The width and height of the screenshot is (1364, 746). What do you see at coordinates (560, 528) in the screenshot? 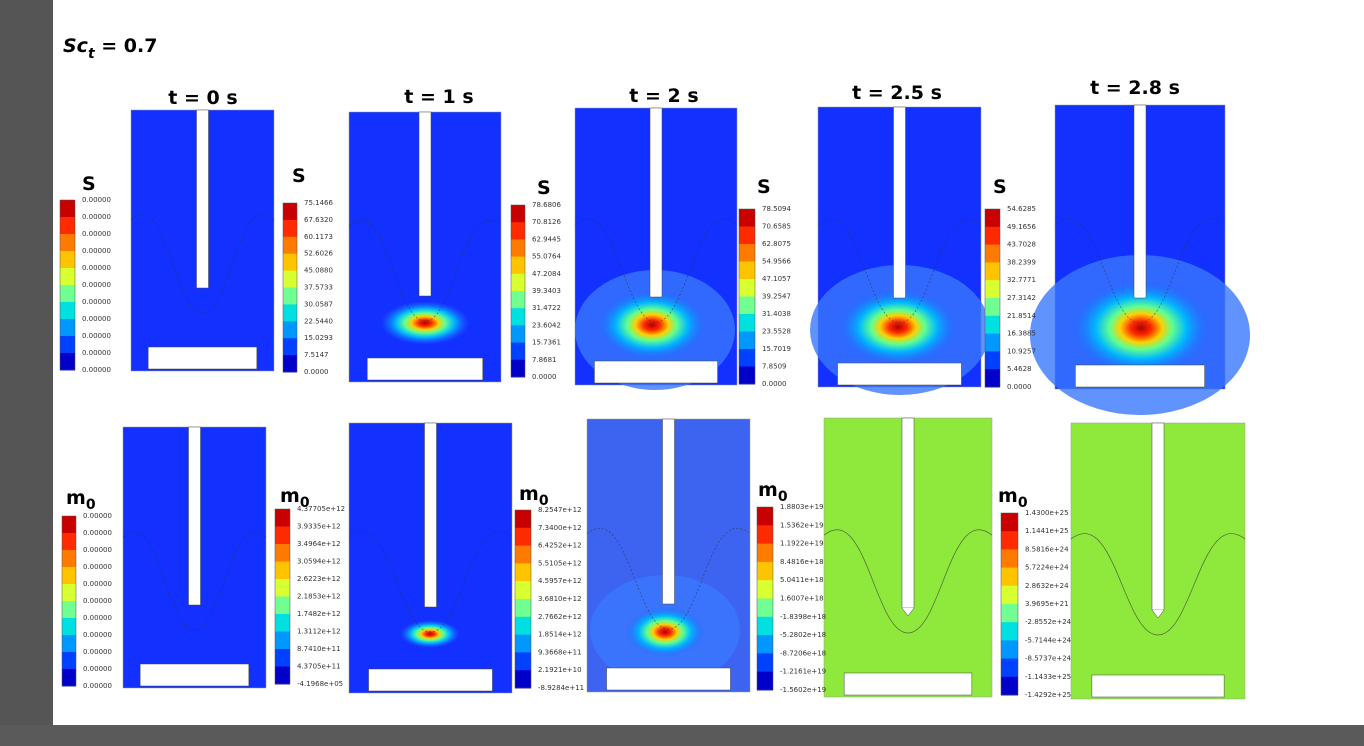
I see `colorbar-label: 7.3400e+12` at bounding box center [560, 528].